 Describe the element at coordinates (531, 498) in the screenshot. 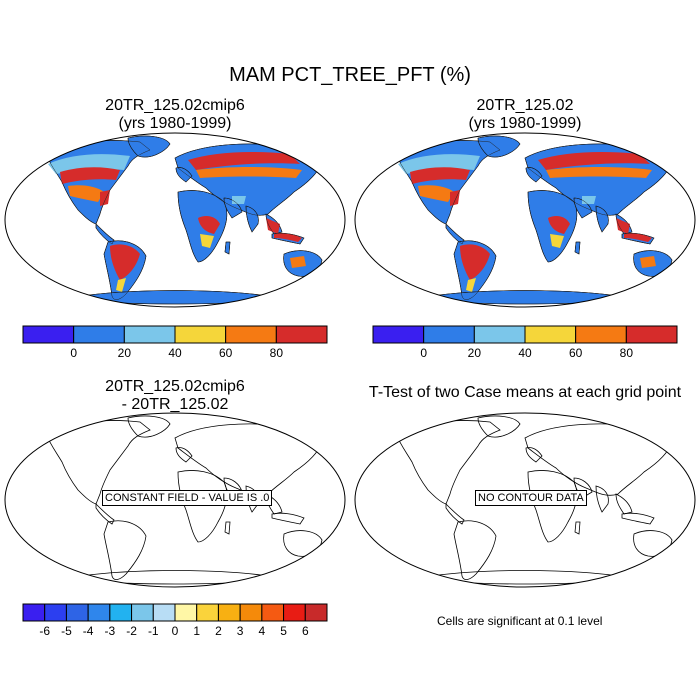

I see `no-contour-label: NO CONTOUR DATA` at that location.